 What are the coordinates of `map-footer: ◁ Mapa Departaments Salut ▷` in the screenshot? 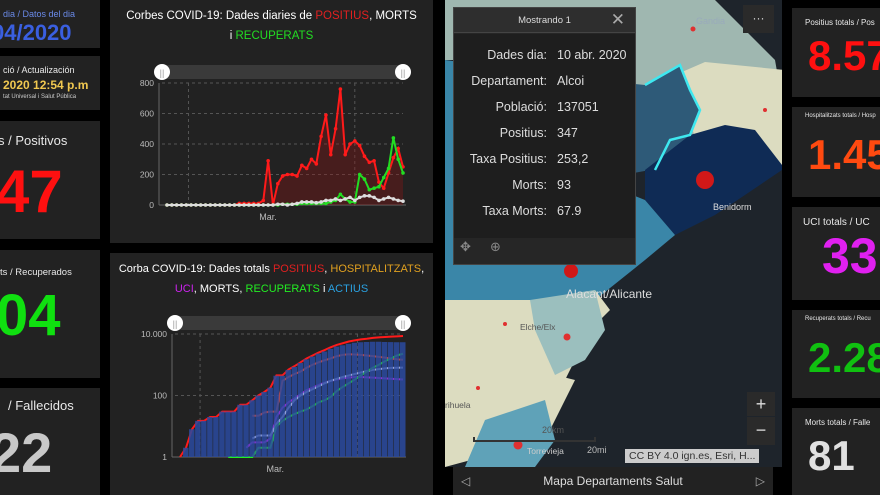 It's located at (613, 481).